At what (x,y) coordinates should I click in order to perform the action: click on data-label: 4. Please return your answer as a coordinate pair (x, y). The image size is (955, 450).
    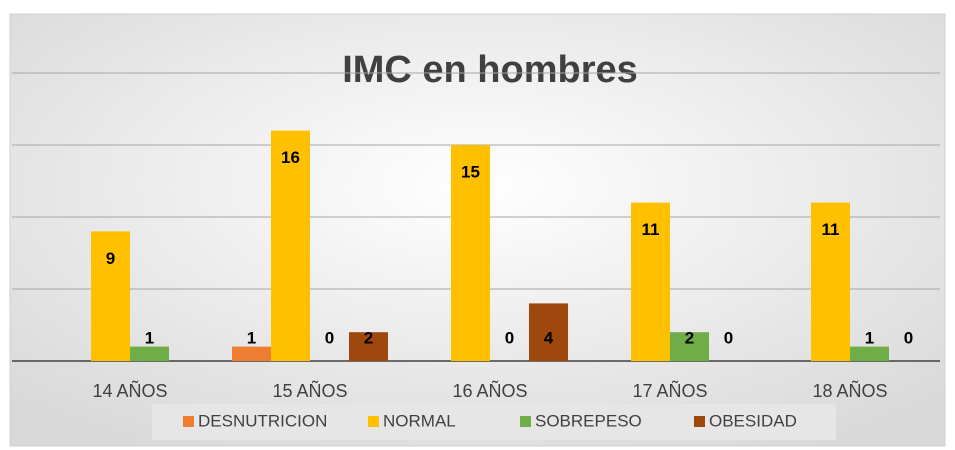
    Looking at the image, I should click on (549, 337).